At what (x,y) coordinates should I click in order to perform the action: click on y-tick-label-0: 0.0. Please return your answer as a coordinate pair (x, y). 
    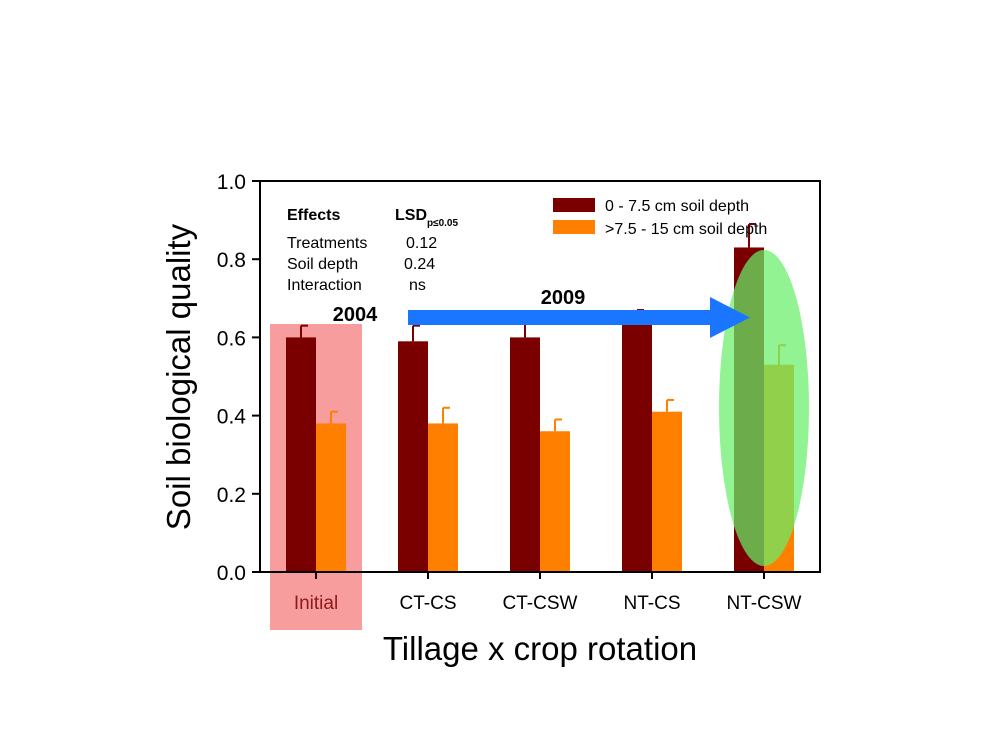
    Looking at the image, I should click on (231, 573).